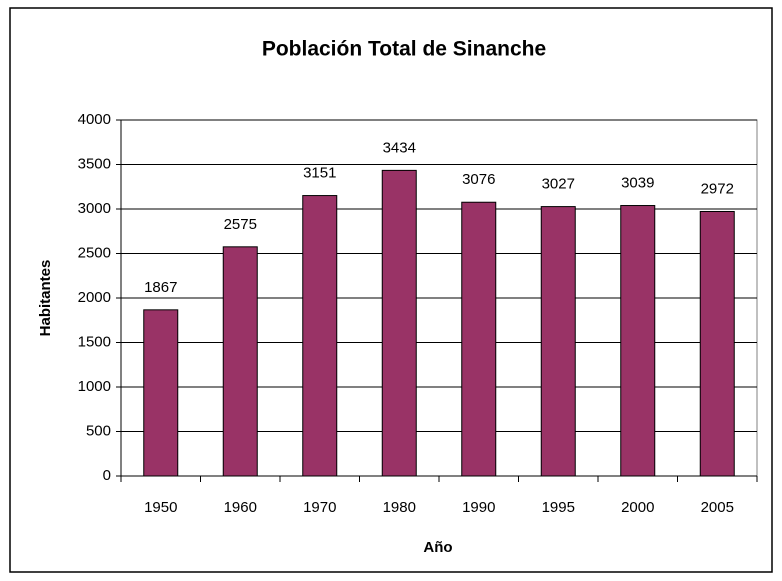 Image resolution: width=782 pixels, height=581 pixels. I want to click on x-axis-title: Año, so click(437, 547).